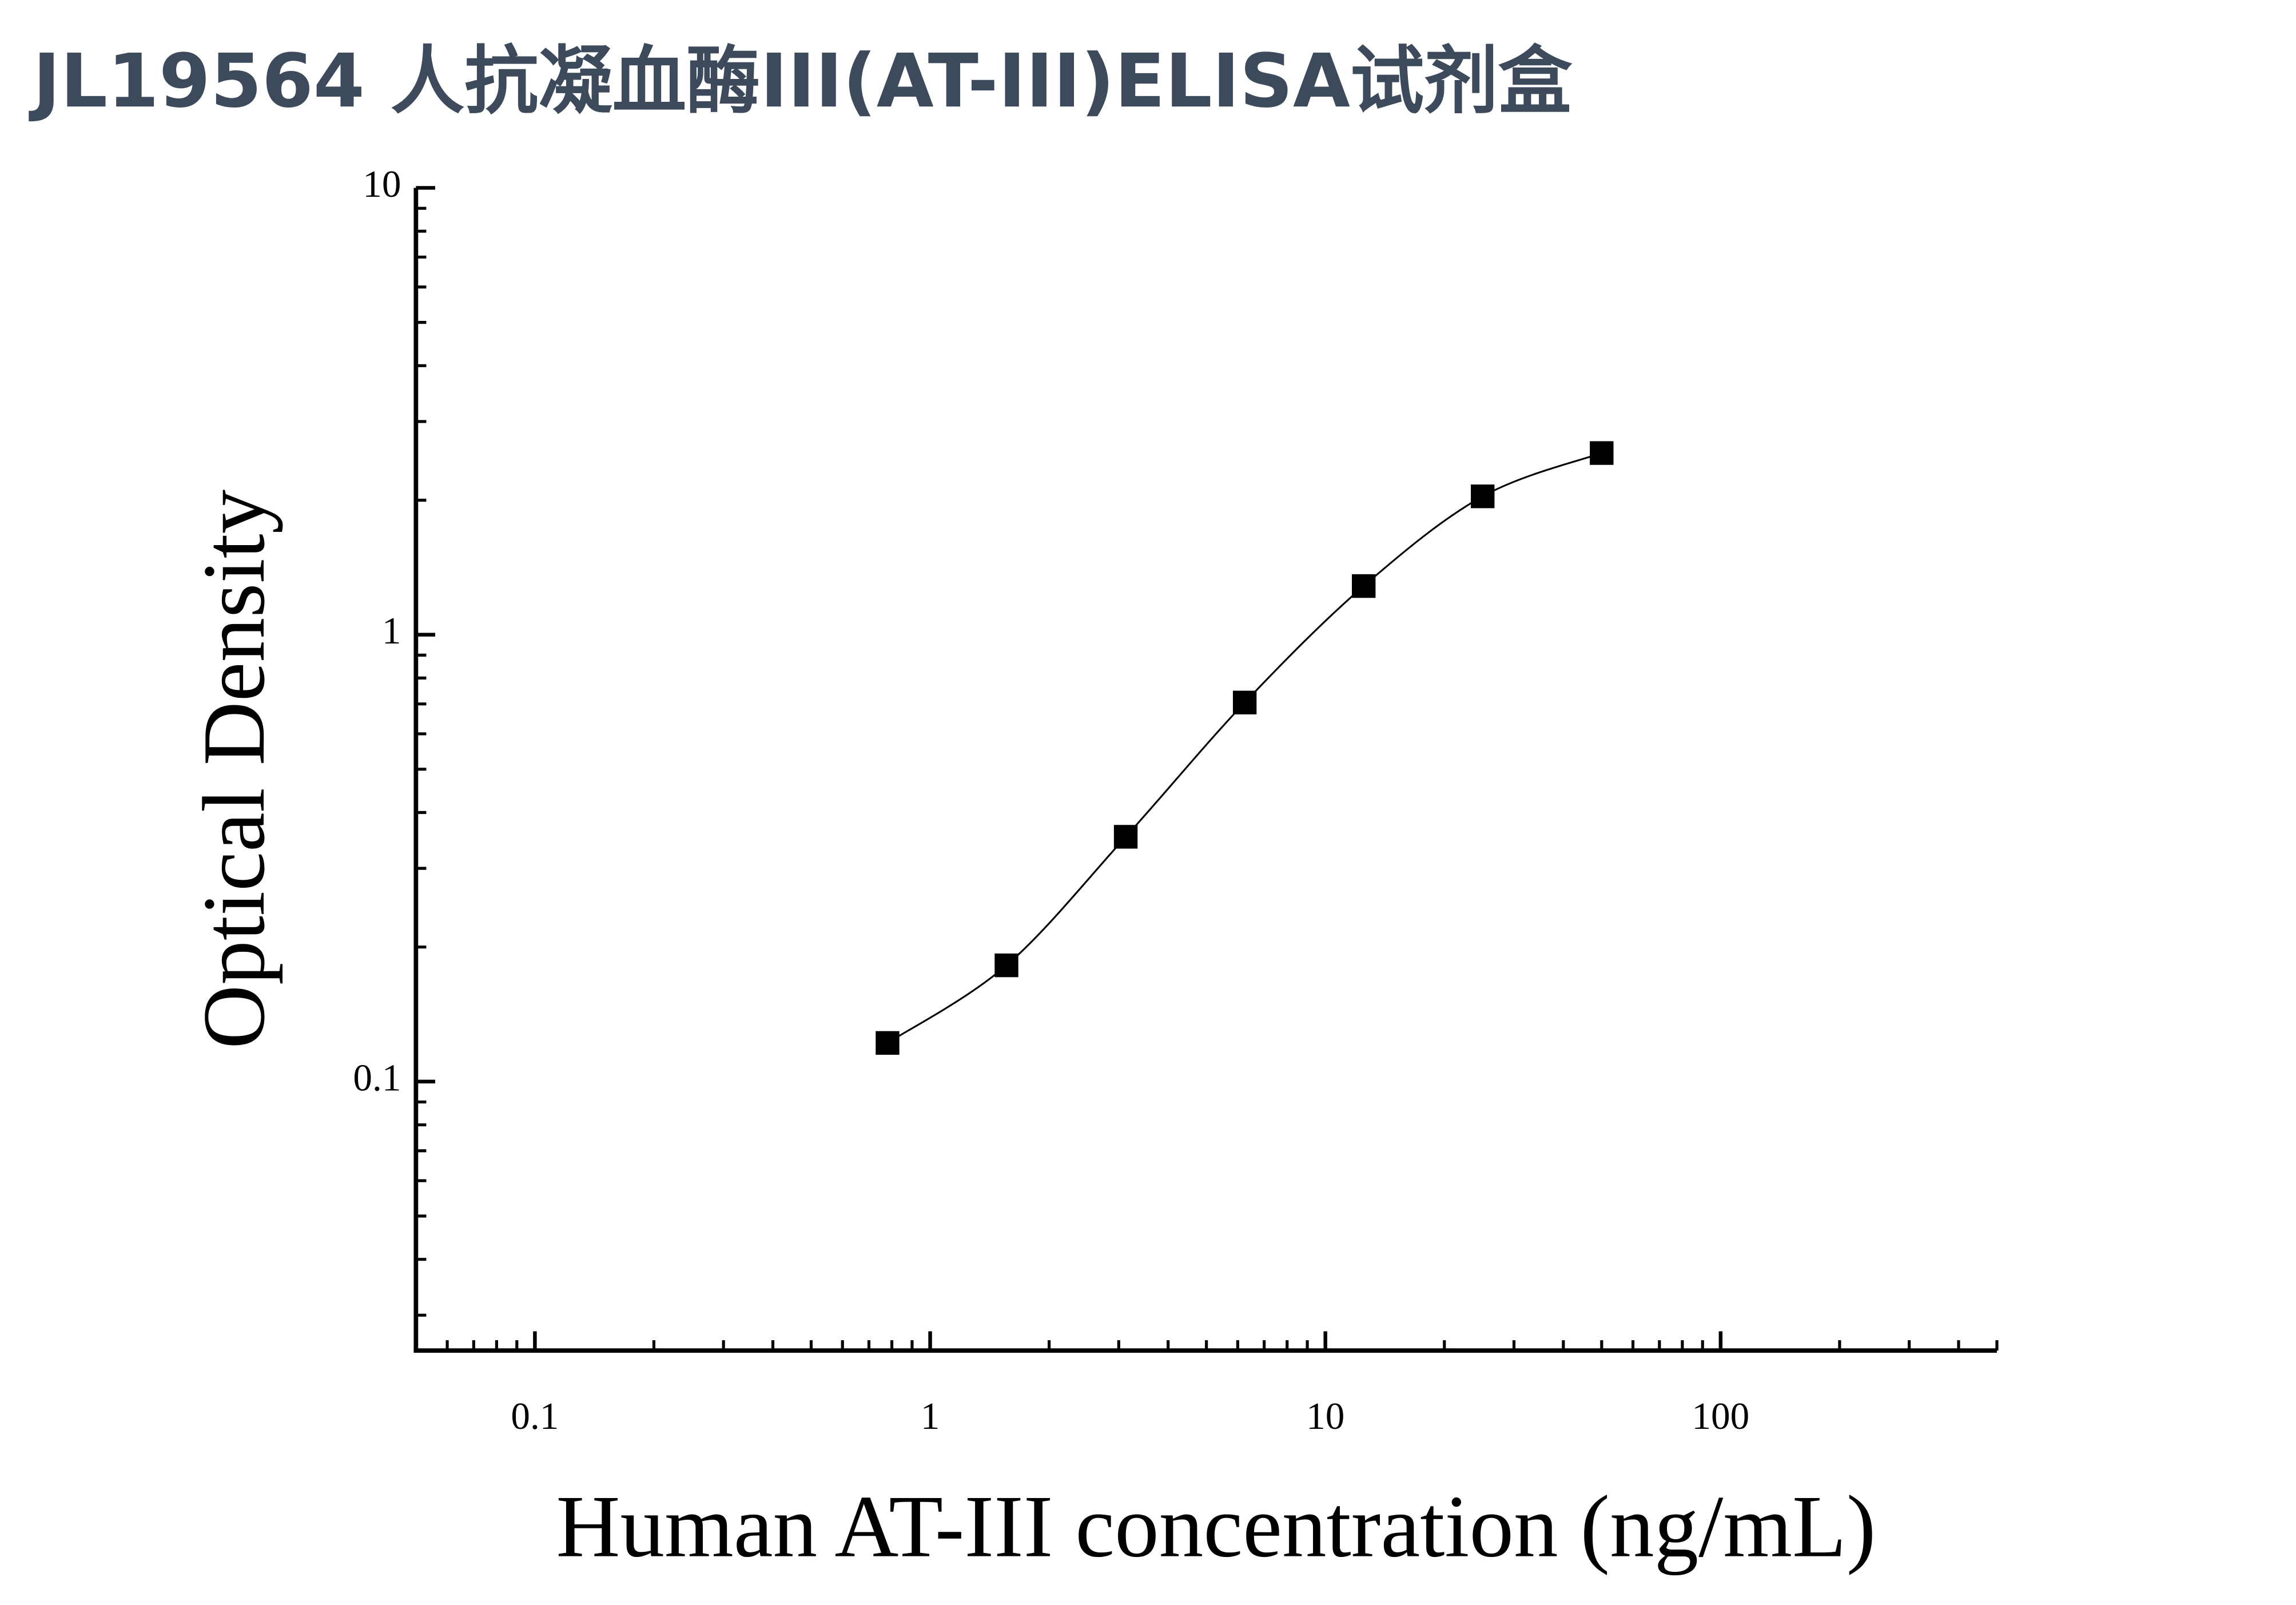 The height and width of the screenshot is (1605, 2296). What do you see at coordinates (1721, 1416) in the screenshot?
I see `x-tick-label: 100` at bounding box center [1721, 1416].